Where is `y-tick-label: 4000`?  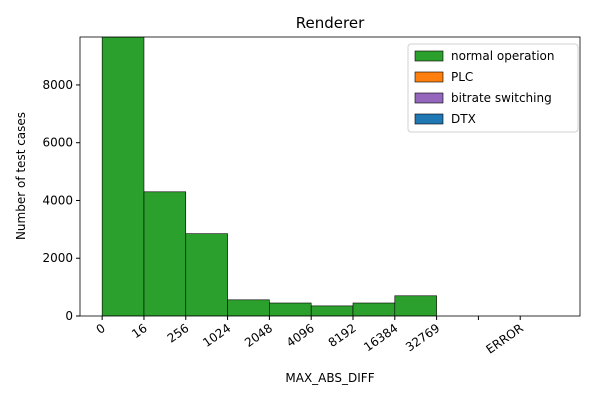 y-tick-label: 4000 is located at coordinates (57, 200).